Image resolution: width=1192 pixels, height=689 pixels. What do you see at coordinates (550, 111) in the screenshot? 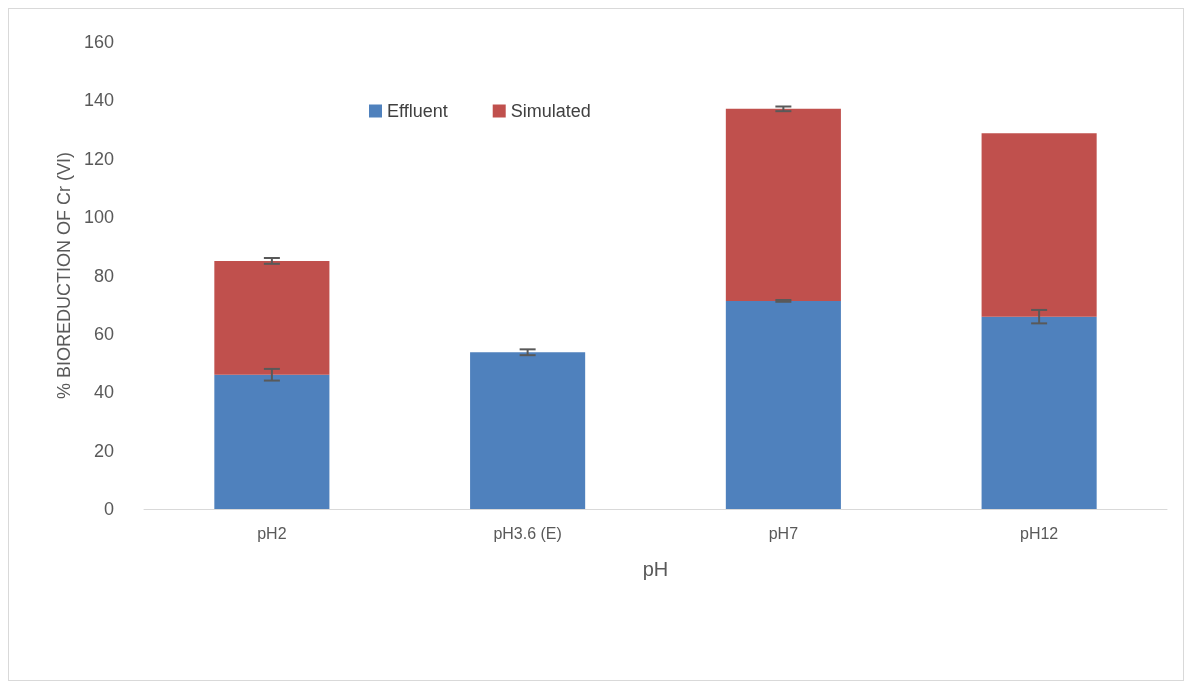
I see `legend-label: Simulated` at bounding box center [550, 111].